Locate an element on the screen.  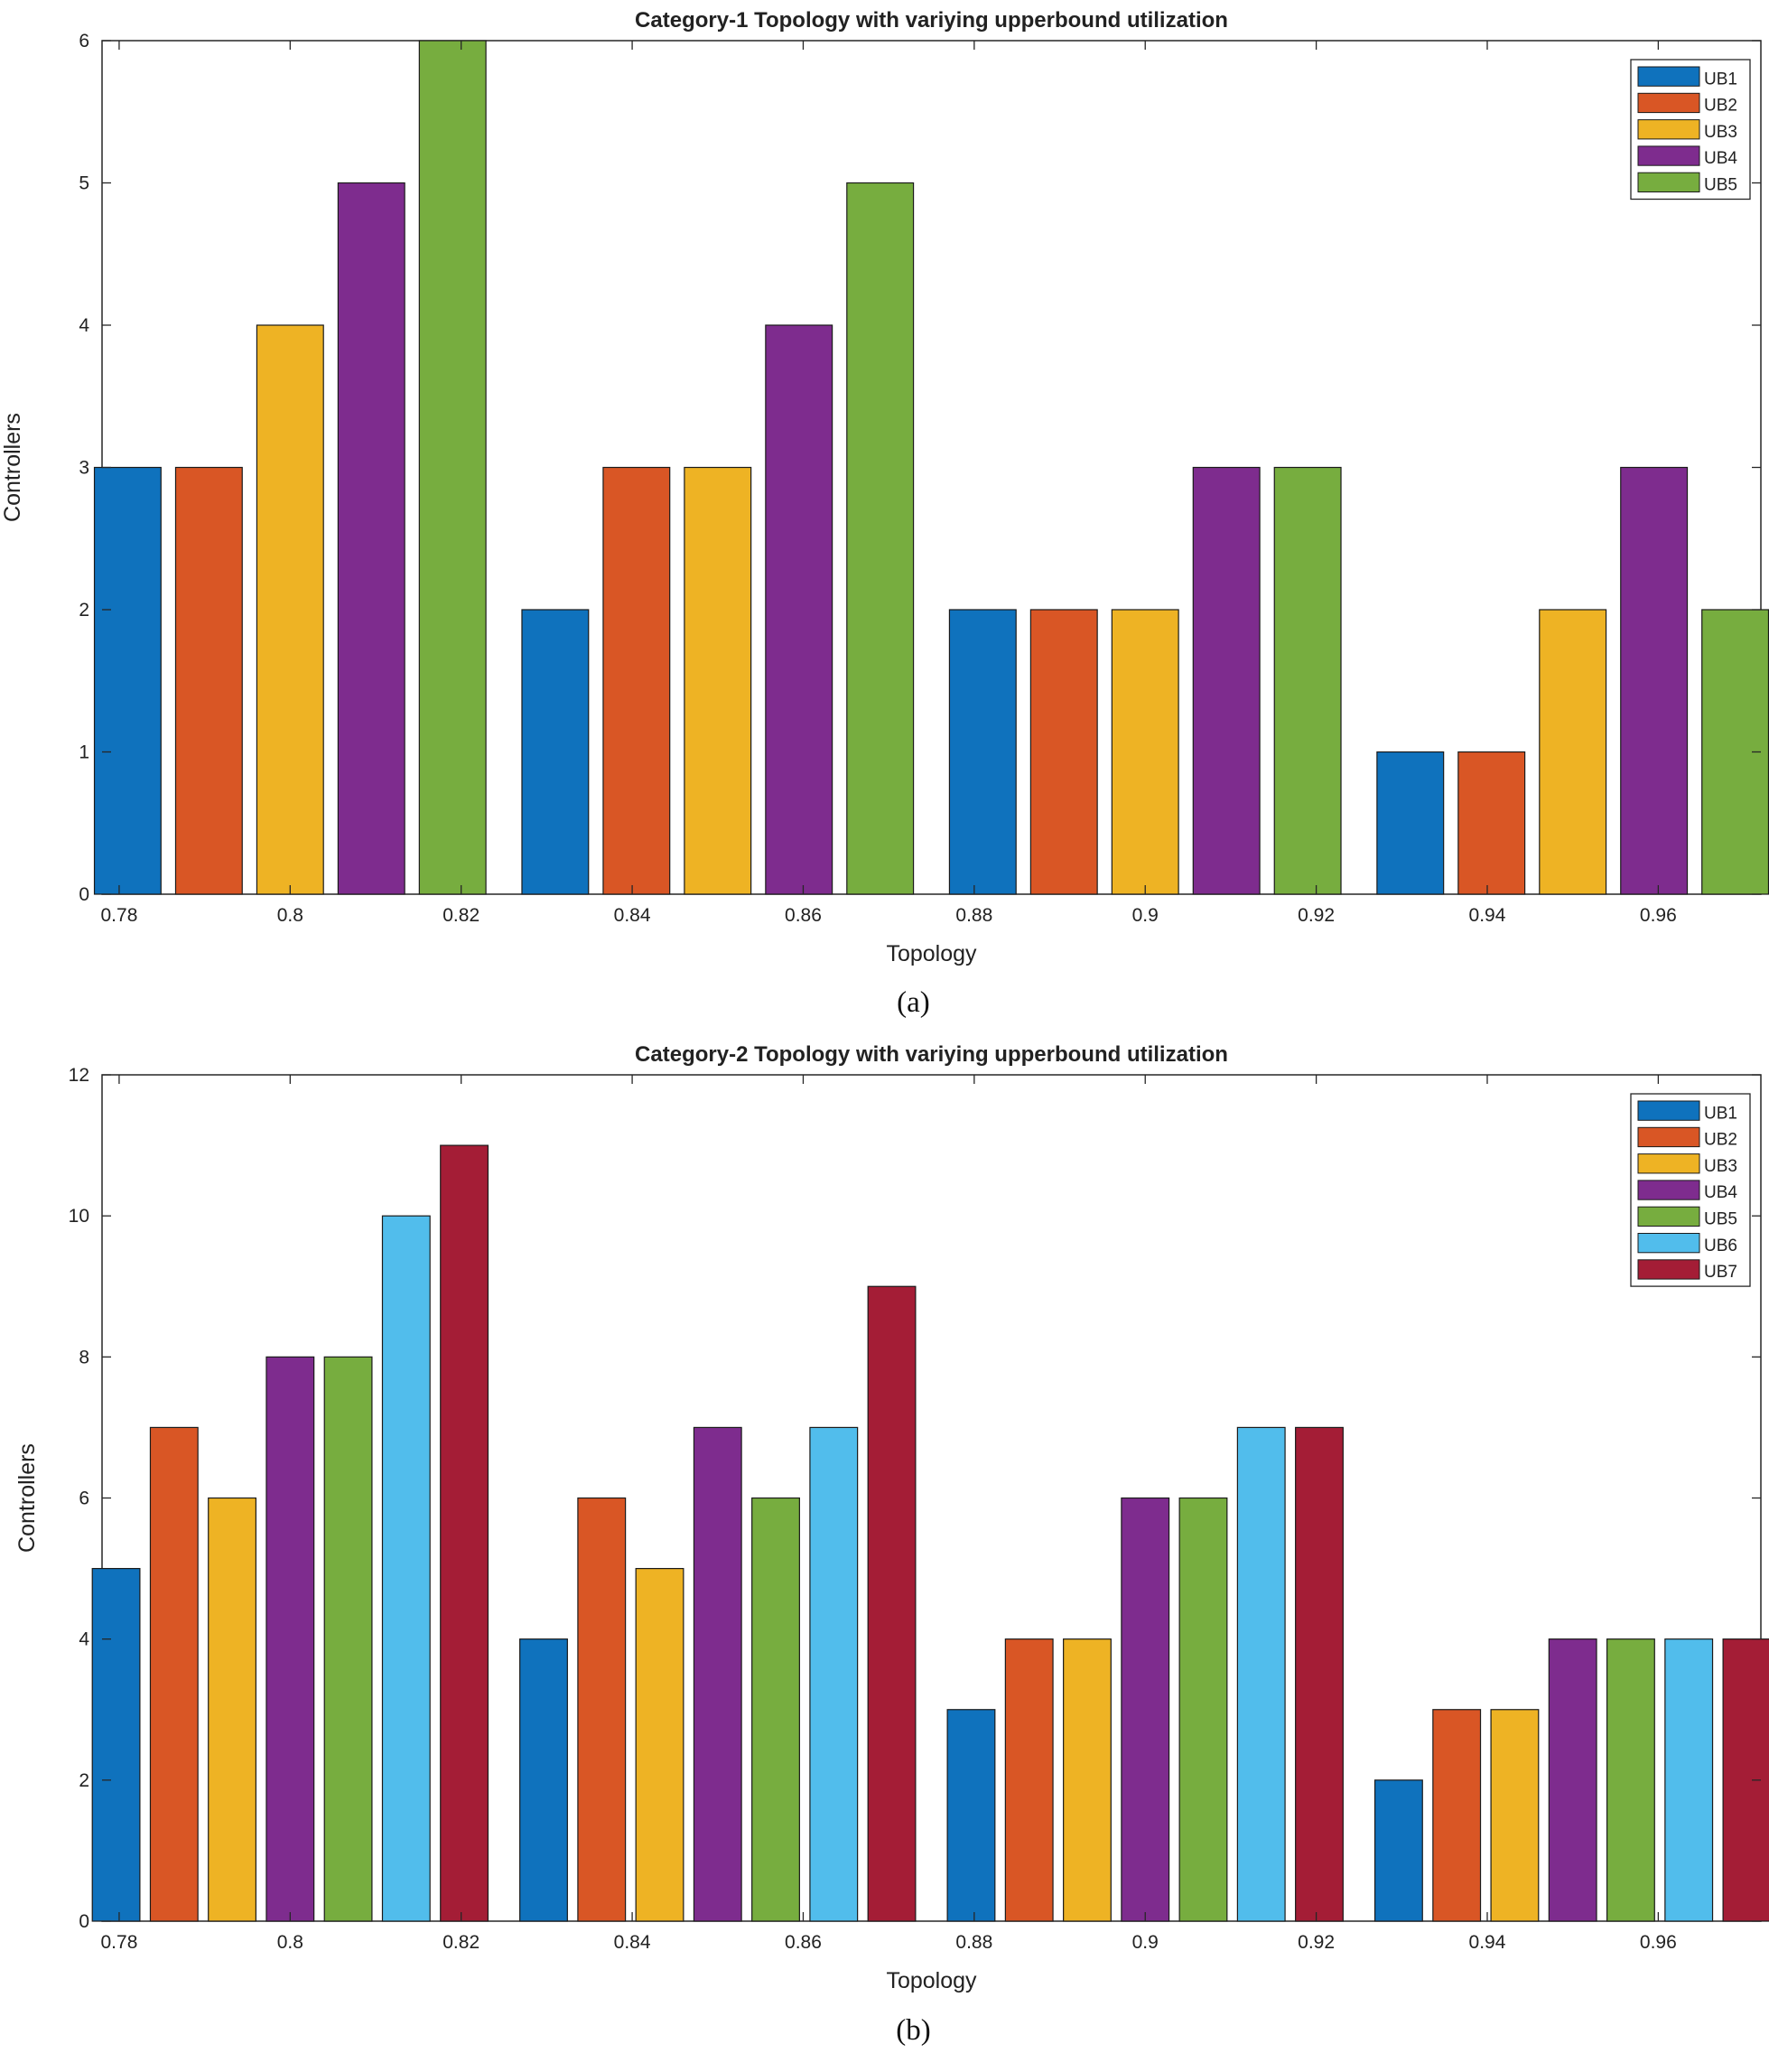
legend: UB1 UB2 UB3 UB4 UB5 UB6 UB7 is located at coordinates (1690, 1190).